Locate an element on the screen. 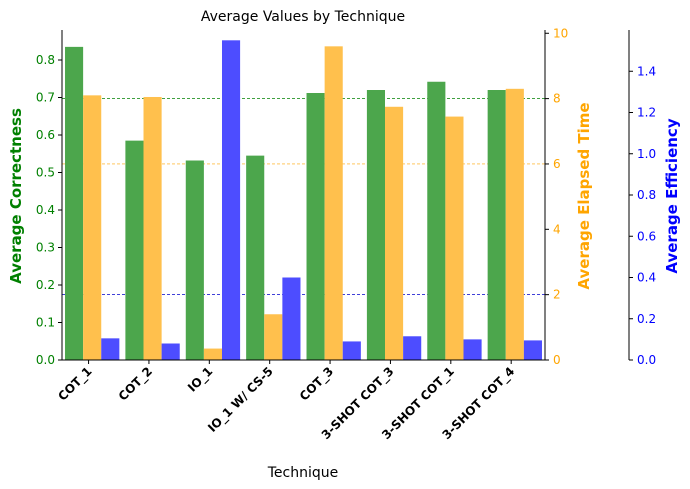 Image resolution: width=690 pixels, height=489 pixels. right1-tick-label: 10 is located at coordinates (560, 33).